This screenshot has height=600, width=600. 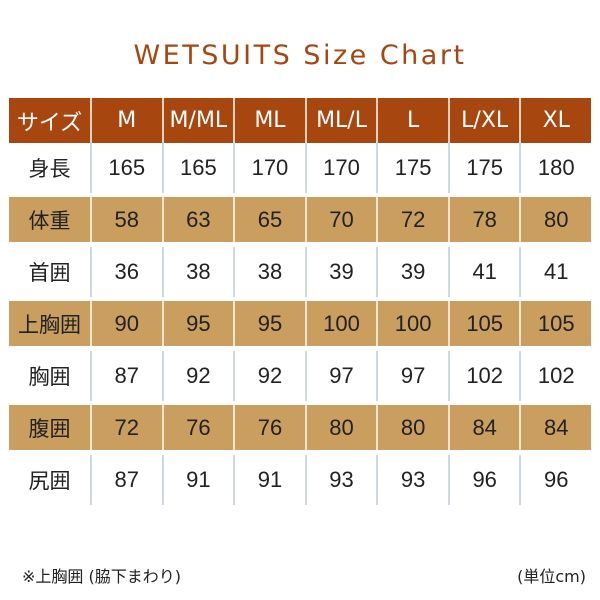 I want to click on table-header-row: サイズ M M/ML ML ML/L L L/XL XL, so click(x=300, y=120).